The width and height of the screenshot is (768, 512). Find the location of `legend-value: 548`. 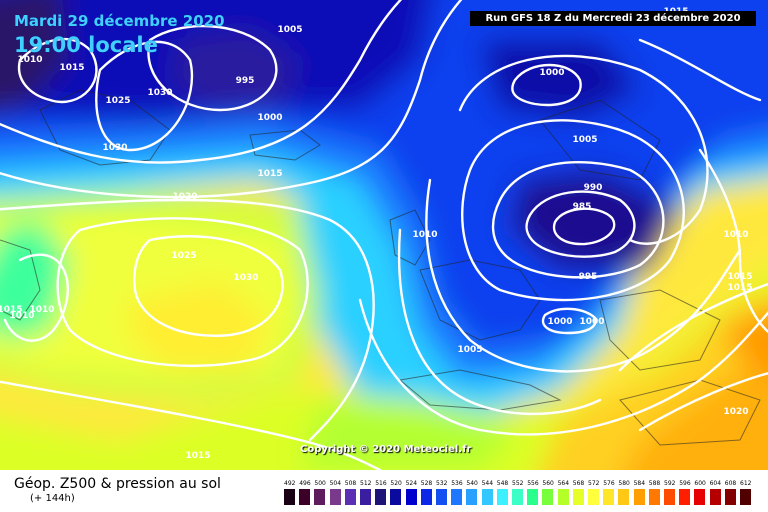

legend-value: 548 is located at coordinates (502, 483).